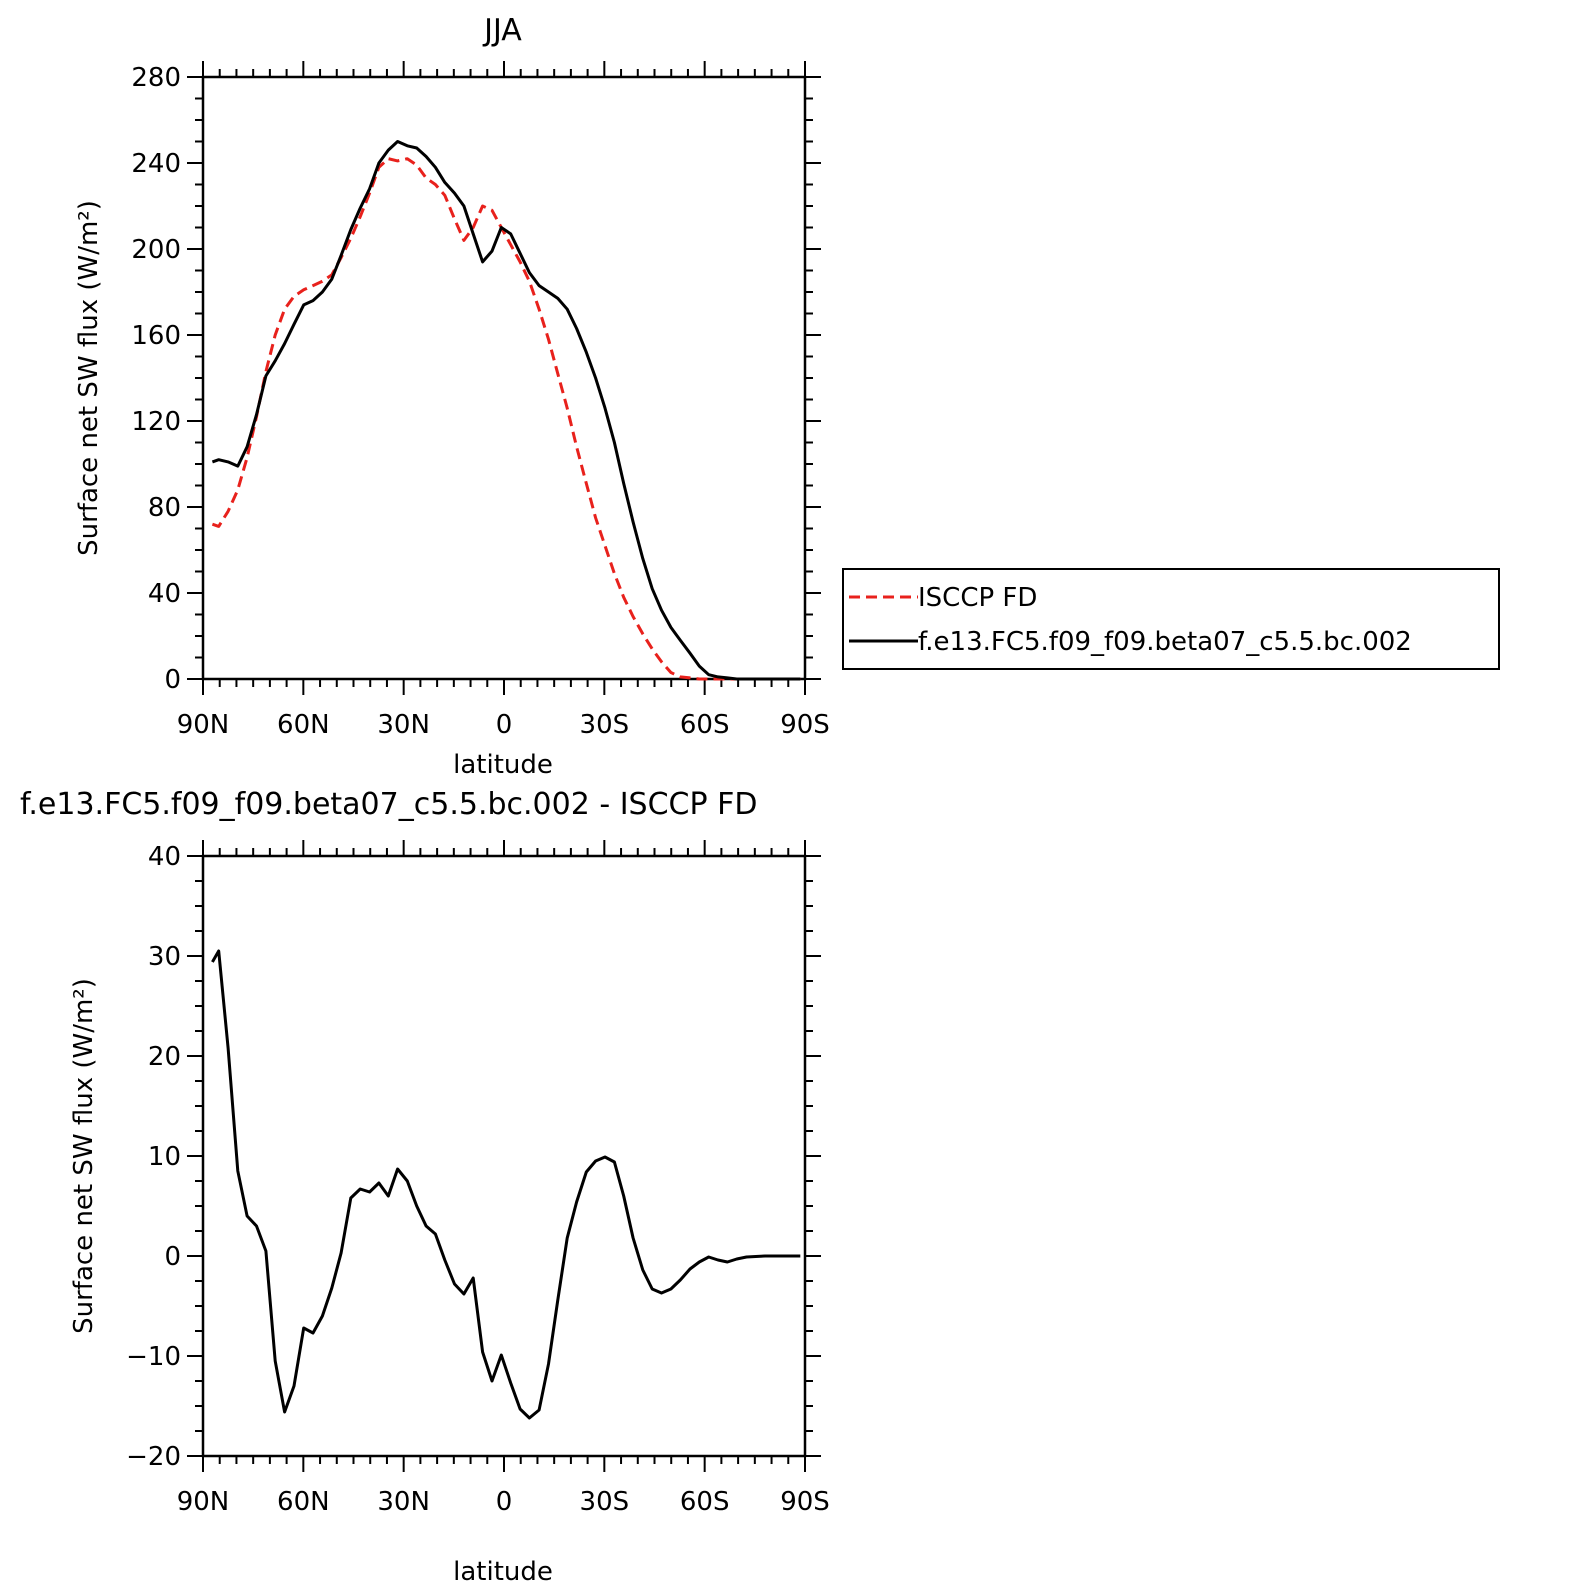 The image size is (1594, 1591). What do you see at coordinates (303, 725) in the screenshot?
I see `top-x-tick-label: 60N` at bounding box center [303, 725].